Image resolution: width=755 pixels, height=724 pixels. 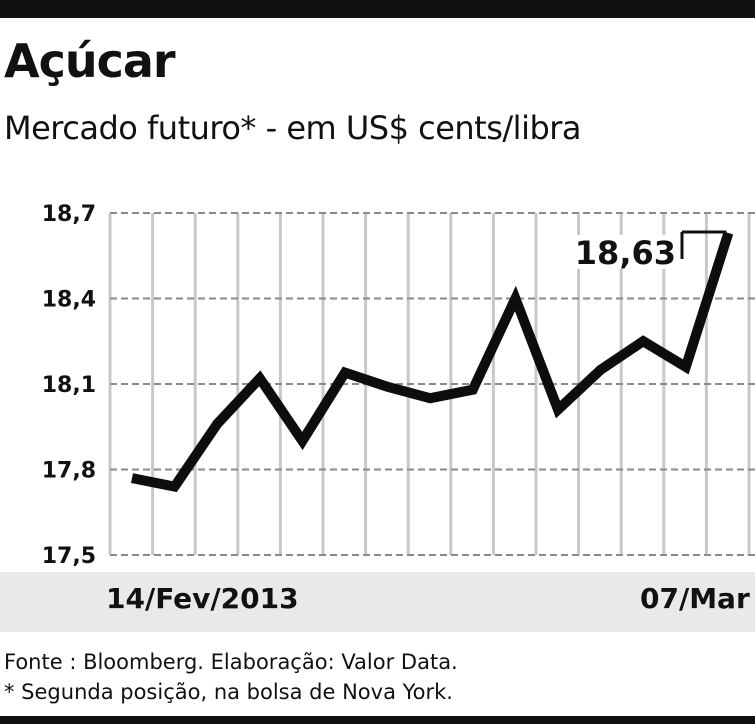 What do you see at coordinates (695, 598) in the screenshot?
I see `x-axis-end-label: 07/Mar` at bounding box center [695, 598].